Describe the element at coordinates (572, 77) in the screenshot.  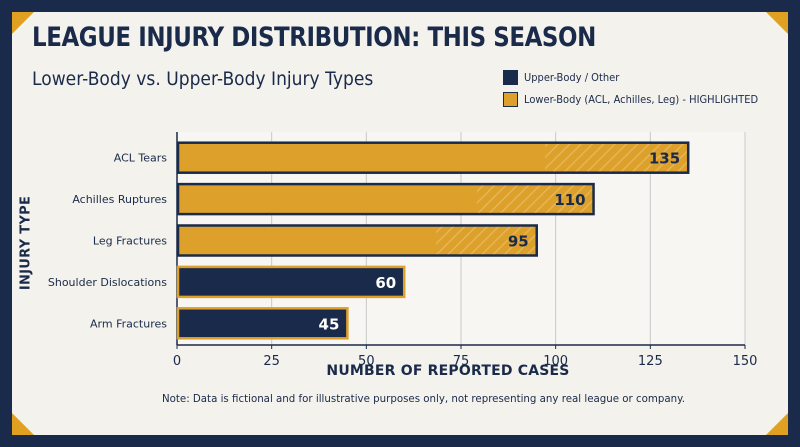
I see `legend-label-upper-body: Upper-Body / Other` at that location.